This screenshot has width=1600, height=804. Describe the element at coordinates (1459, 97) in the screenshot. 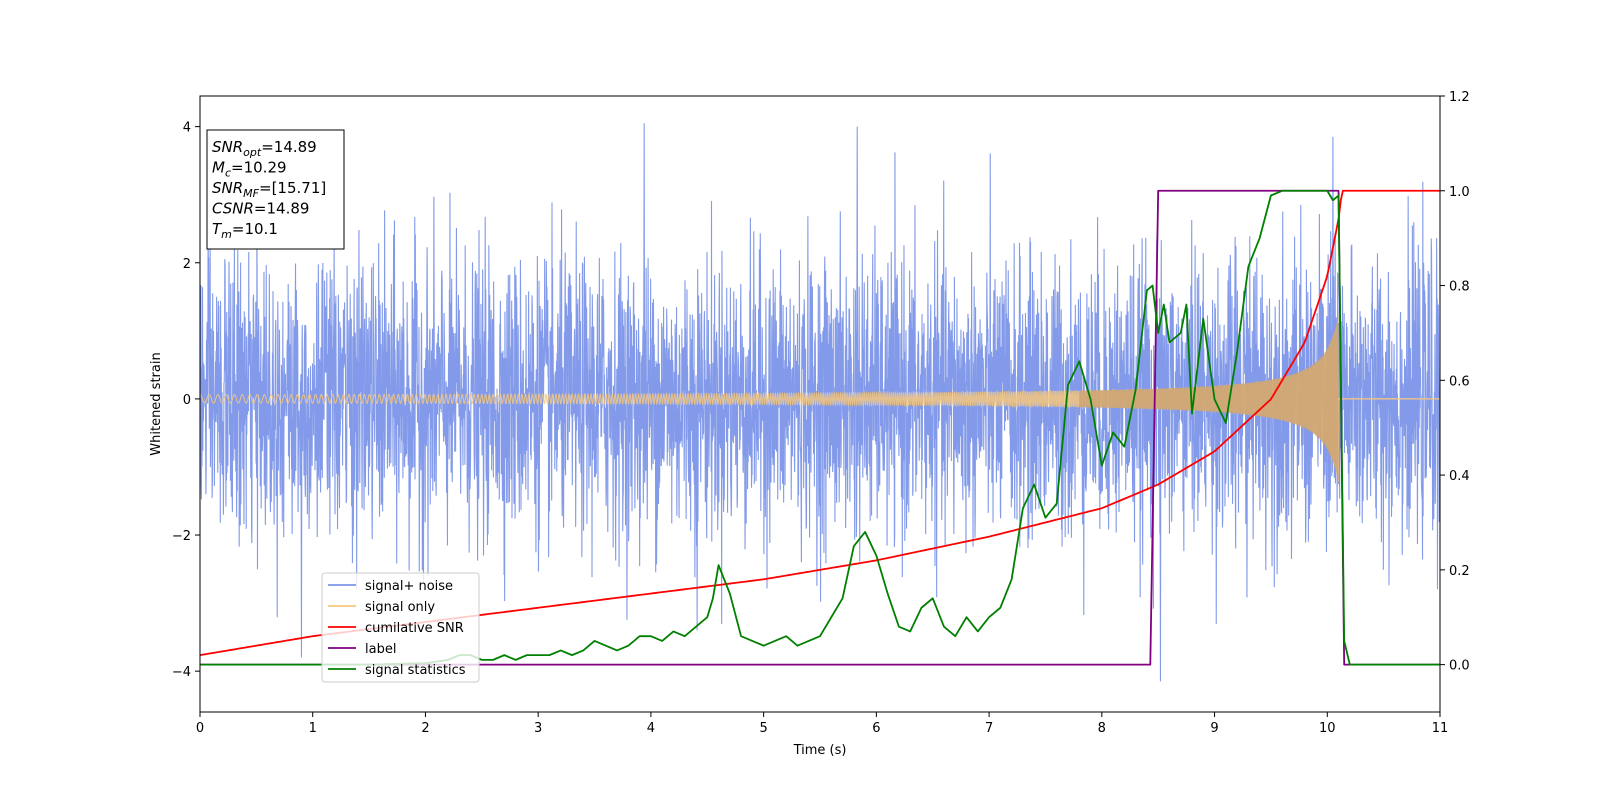

I see `y2-tick-label: 1.2` at that location.